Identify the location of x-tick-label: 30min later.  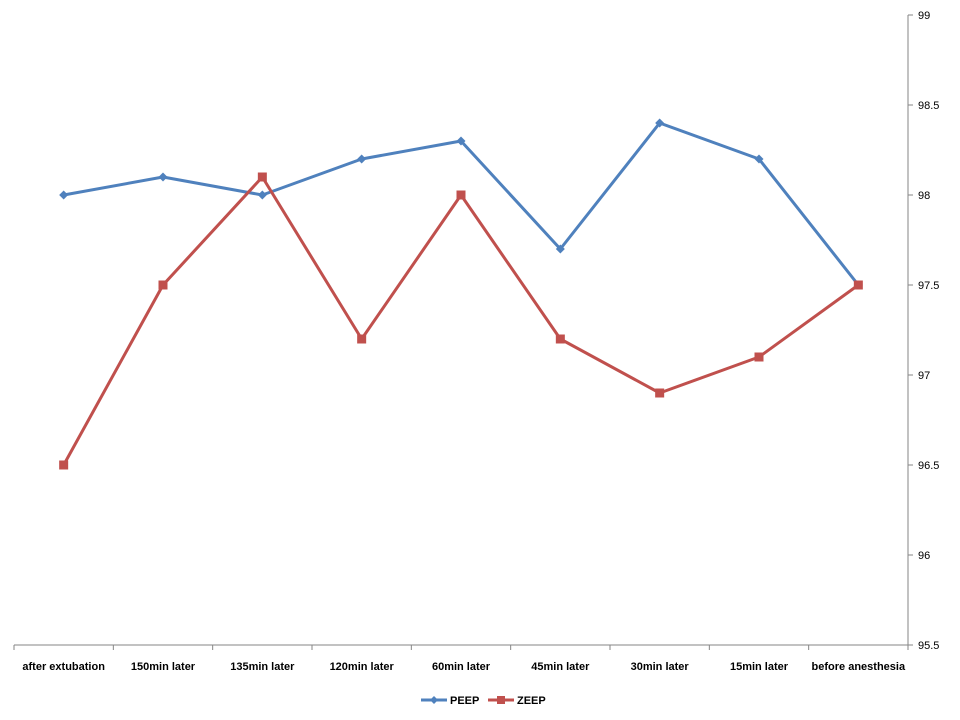
(660, 667).